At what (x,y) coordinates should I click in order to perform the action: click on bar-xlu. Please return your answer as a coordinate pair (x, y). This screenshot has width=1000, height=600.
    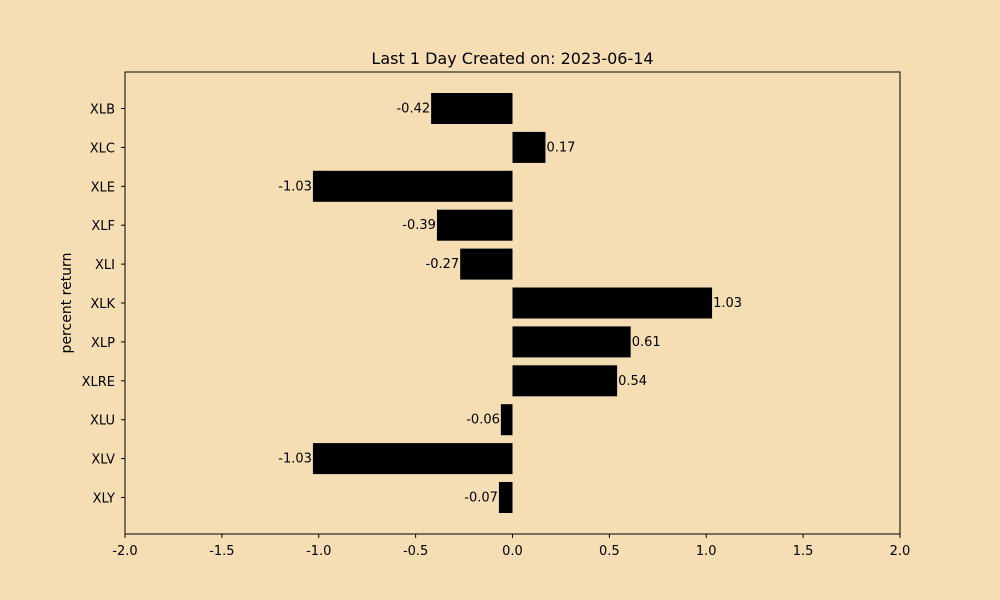
    Looking at the image, I should click on (506, 420).